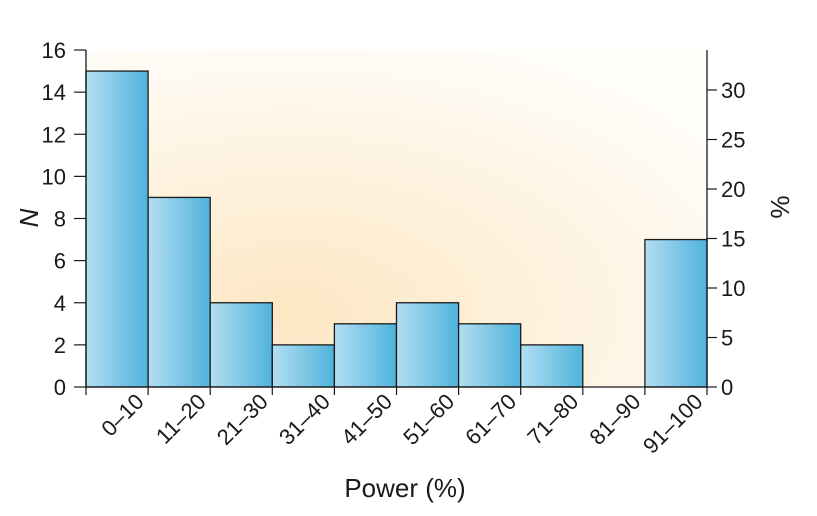 The width and height of the screenshot is (817, 516). What do you see at coordinates (733, 189) in the screenshot?
I see `y-tick-label-right: 20` at bounding box center [733, 189].